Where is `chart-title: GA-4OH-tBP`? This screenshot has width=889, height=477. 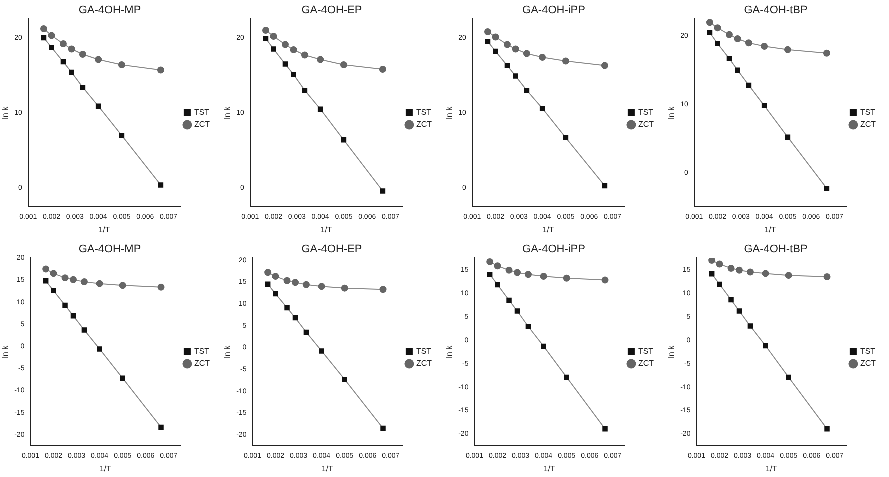 chart-title: GA-4OH-tBP is located at coordinates (776, 10).